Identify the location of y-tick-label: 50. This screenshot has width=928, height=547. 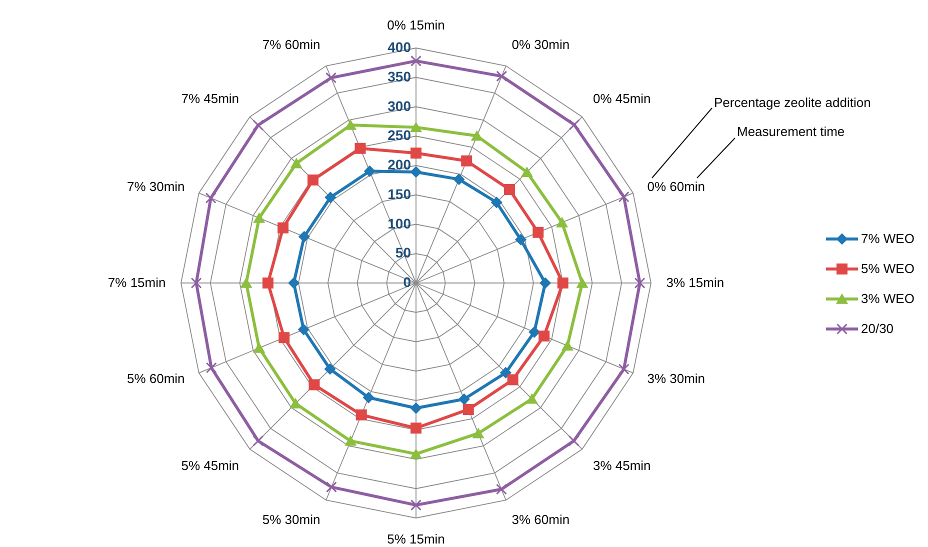
(403, 252).